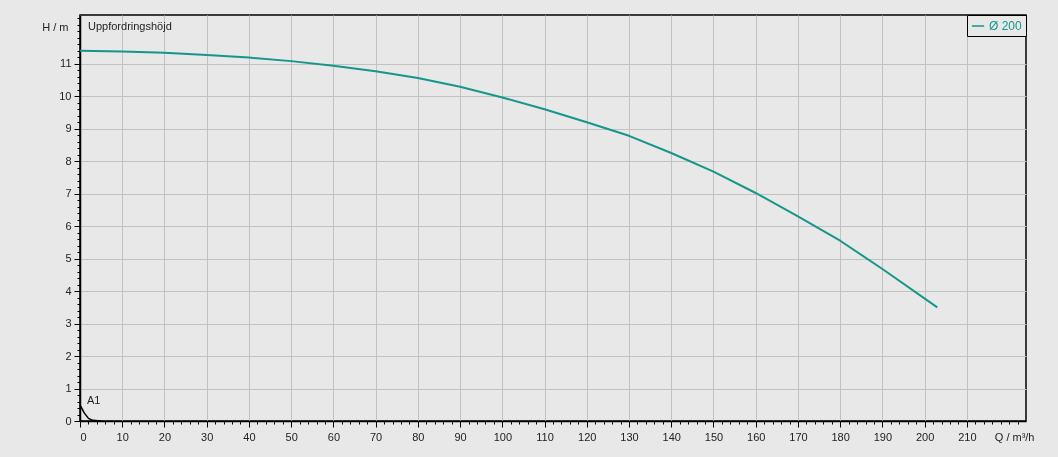  What do you see at coordinates (883, 436) in the screenshot?
I see `x-tick-label: 190` at bounding box center [883, 436].